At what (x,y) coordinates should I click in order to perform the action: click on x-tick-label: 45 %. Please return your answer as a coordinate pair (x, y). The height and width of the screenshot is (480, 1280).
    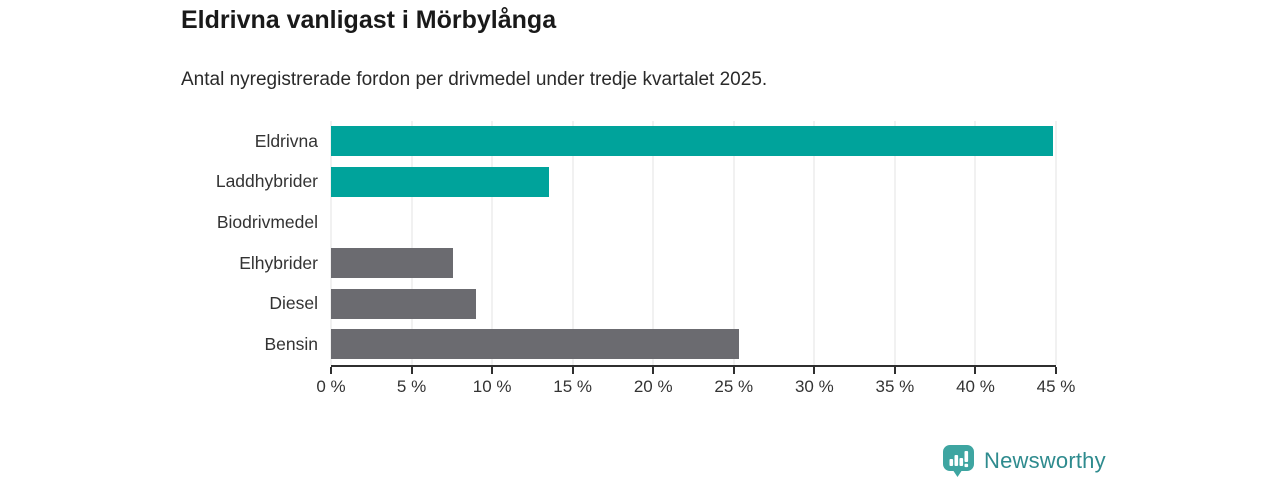
    Looking at the image, I should click on (1056, 386).